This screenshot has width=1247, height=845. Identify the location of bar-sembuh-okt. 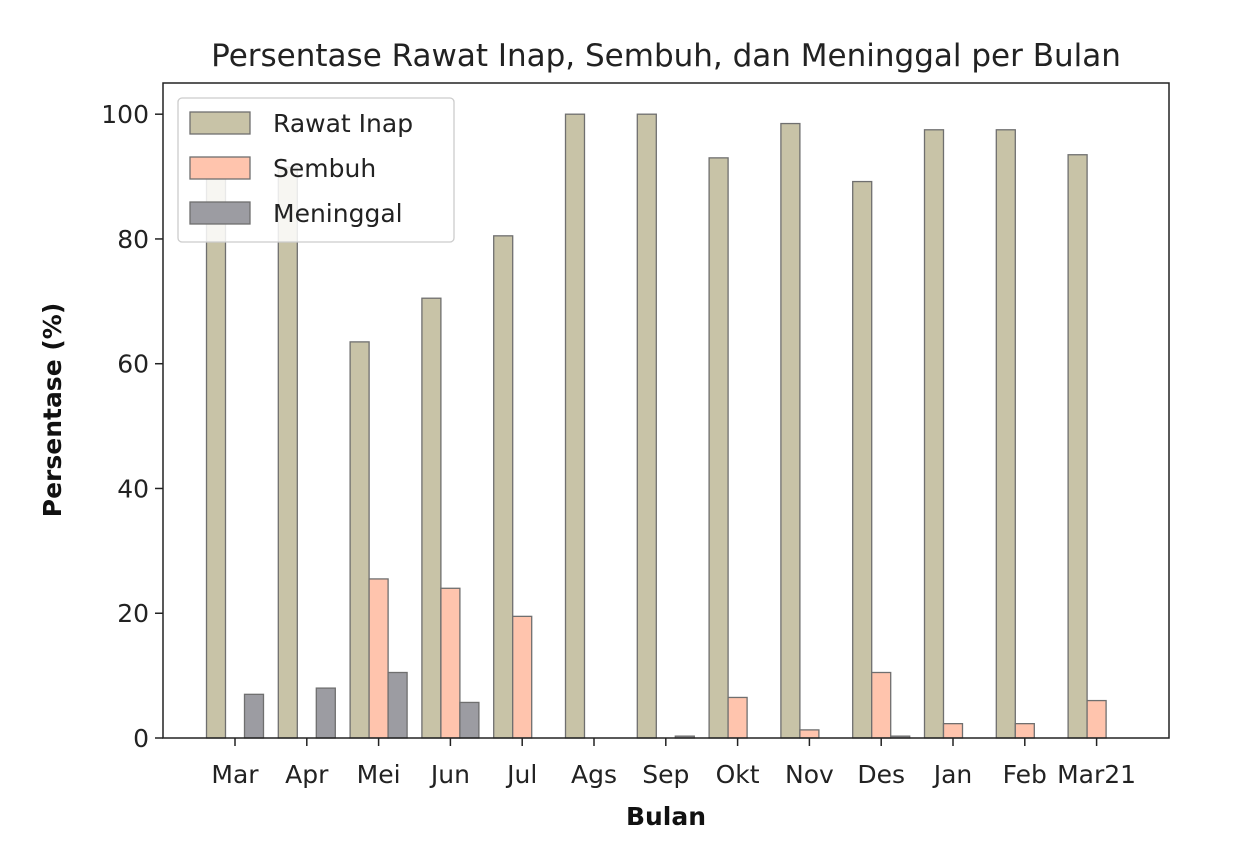
(737, 717).